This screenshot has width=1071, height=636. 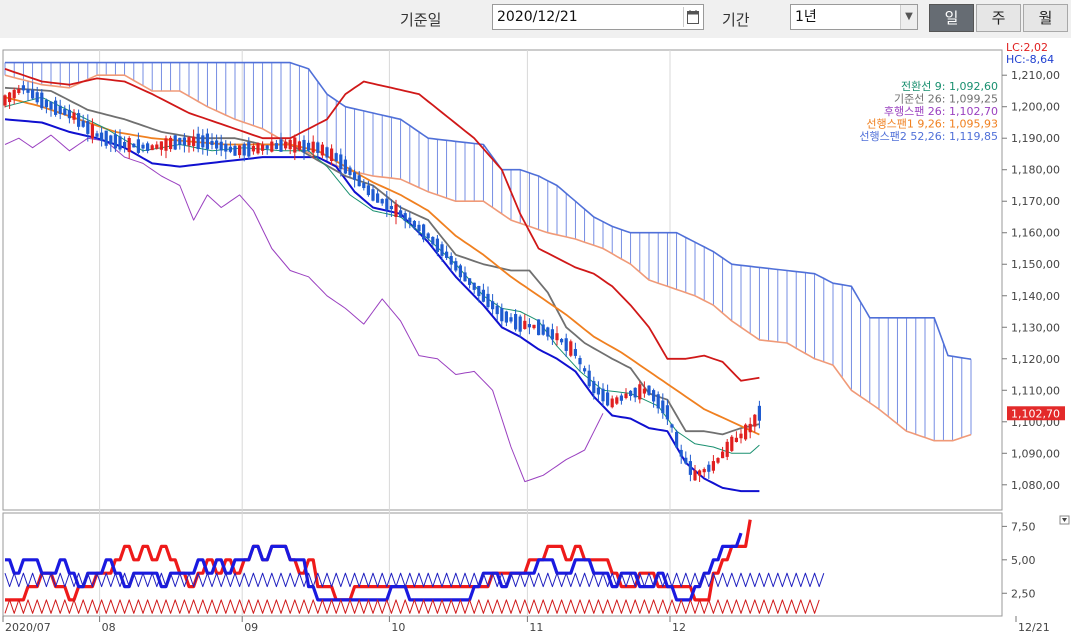 What do you see at coordinates (1035, 485) in the screenshot?
I see `y-tick-label: 1,080,00` at bounding box center [1035, 485].